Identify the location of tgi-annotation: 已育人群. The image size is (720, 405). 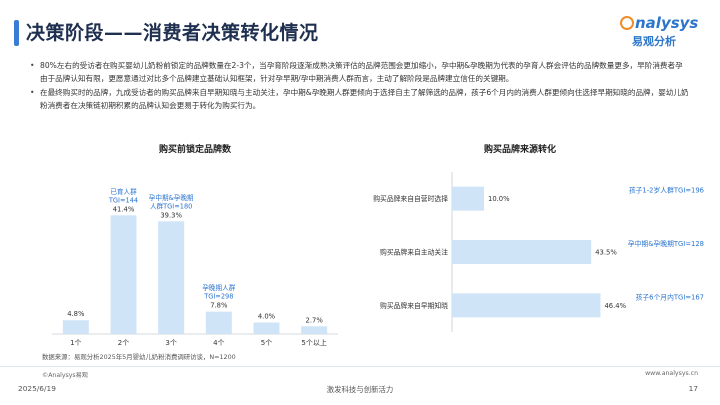
(123, 191).